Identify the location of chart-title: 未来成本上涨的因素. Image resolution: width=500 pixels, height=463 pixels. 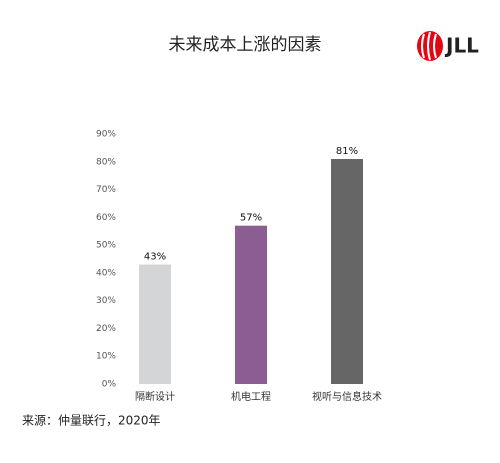
(245, 45).